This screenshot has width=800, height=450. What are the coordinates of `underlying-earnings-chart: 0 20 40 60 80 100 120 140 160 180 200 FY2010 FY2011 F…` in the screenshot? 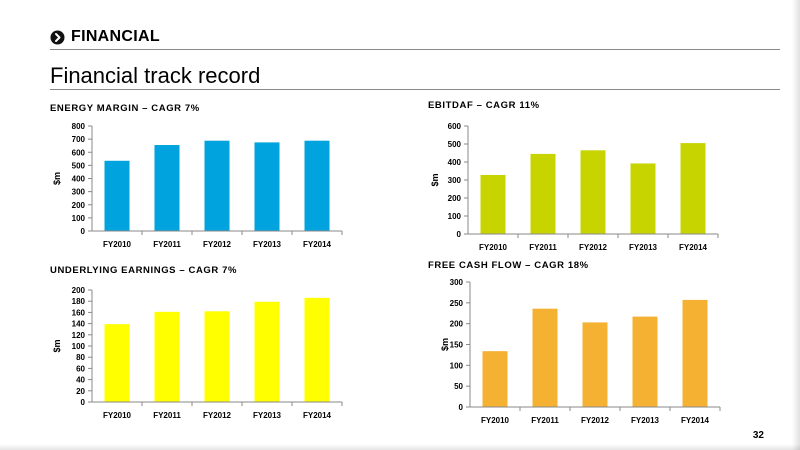 It's located at (197, 353).